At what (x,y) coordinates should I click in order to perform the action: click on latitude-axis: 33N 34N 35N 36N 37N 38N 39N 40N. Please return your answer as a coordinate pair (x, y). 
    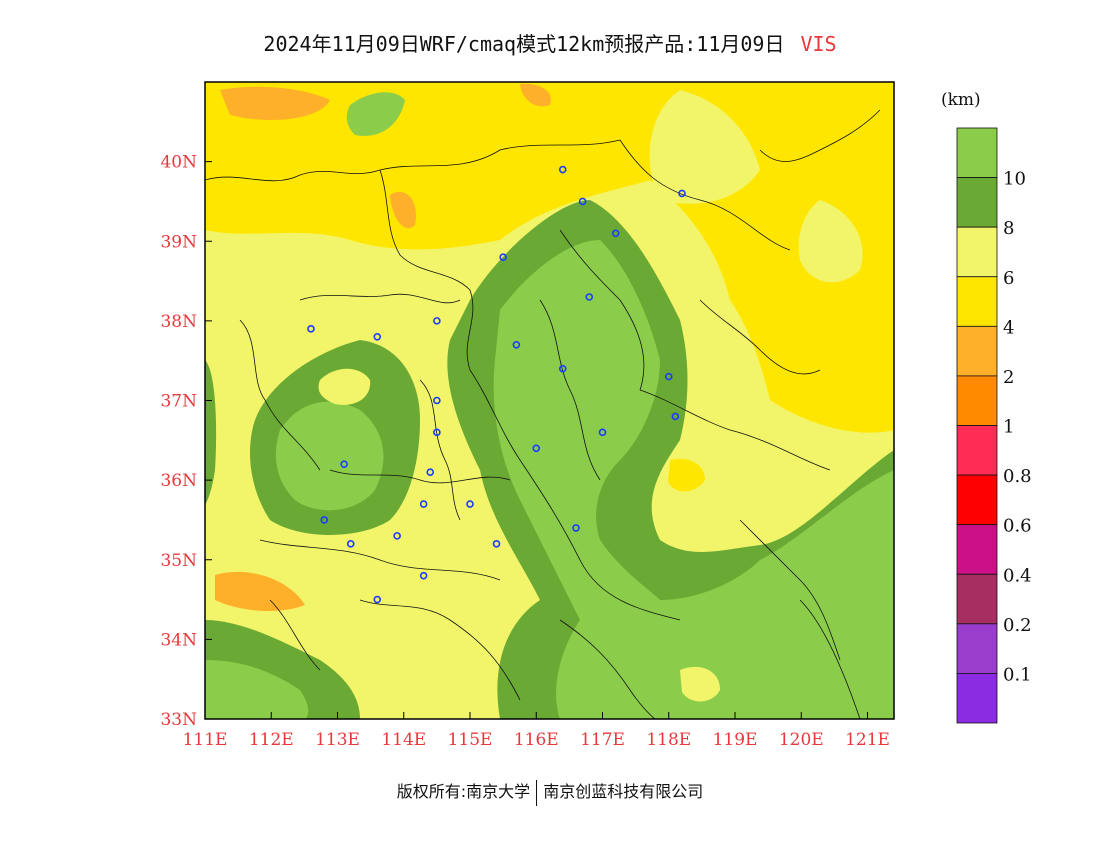
    Looking at the image, I should click on (186, 441).